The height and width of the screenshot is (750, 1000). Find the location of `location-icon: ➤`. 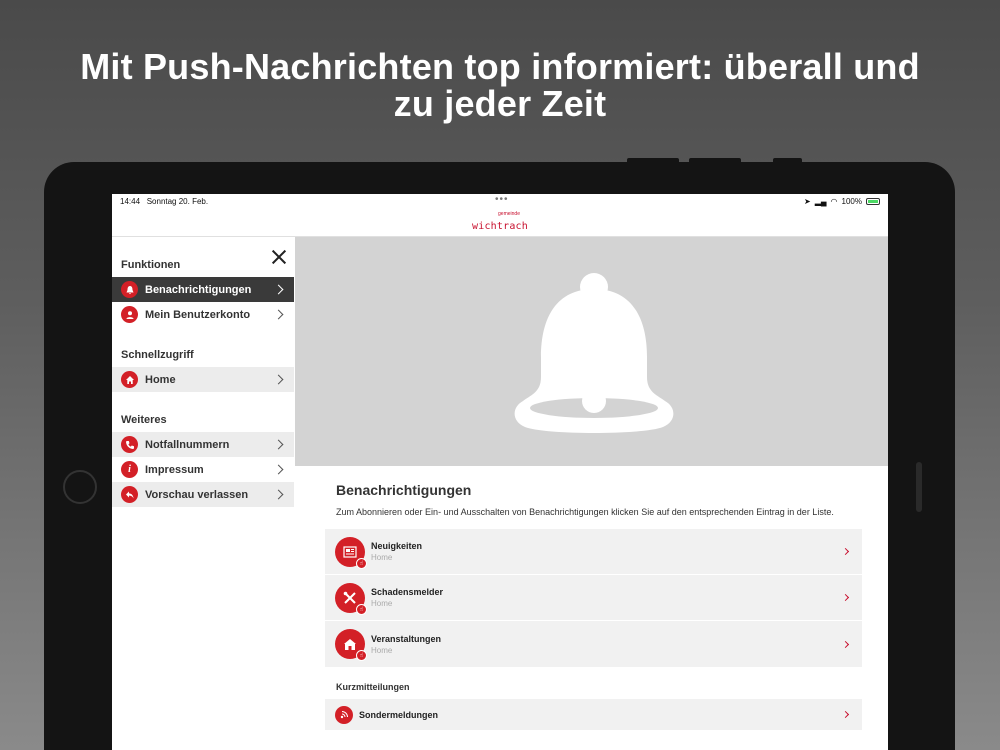

location-icon: ➤ is located at coordinates (807, 201).